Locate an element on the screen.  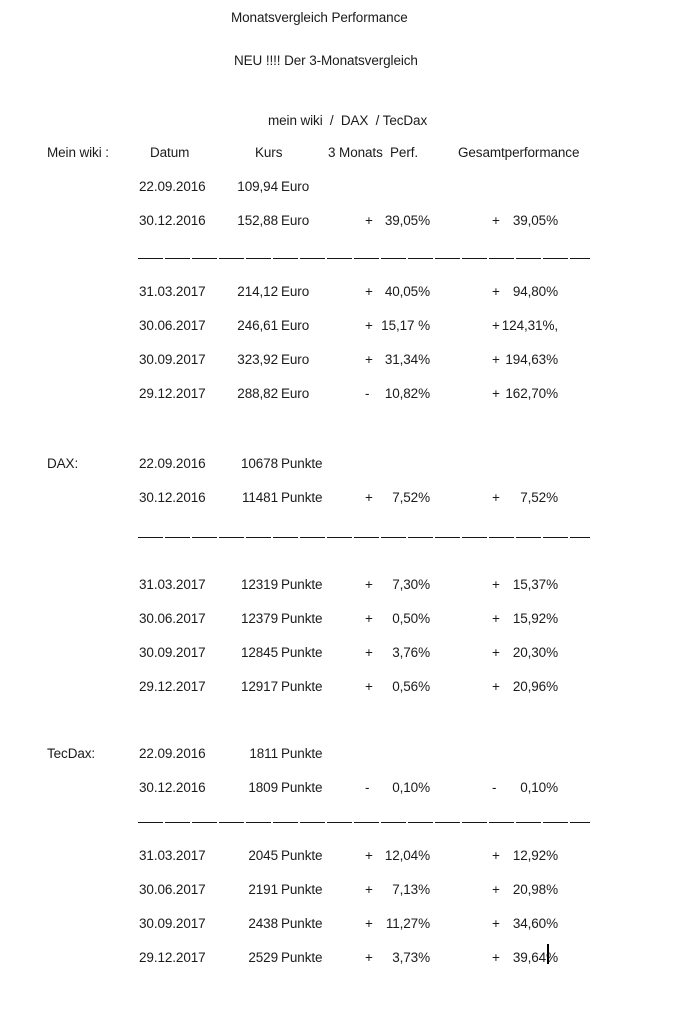
cell-perf-value: 7,52% is located at coordinates (411, 497).